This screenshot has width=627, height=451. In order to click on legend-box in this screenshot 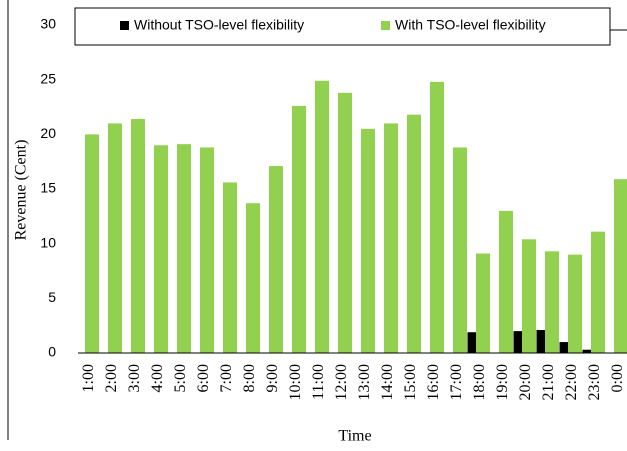, I will do `click(342, 26)`.